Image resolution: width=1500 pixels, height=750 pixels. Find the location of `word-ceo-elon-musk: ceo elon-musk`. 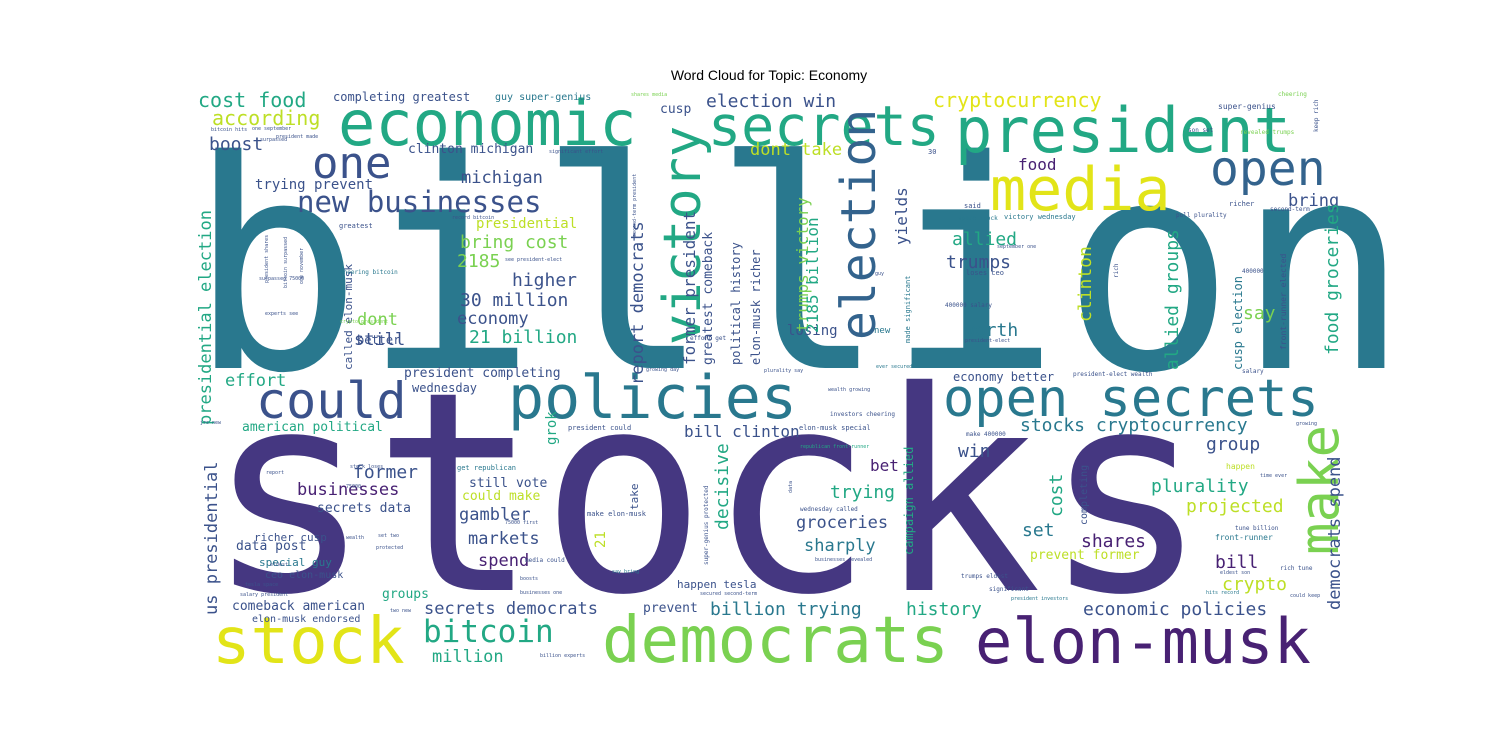

word-ceo-elon-musk: ceo elon-musk is located at coordinates (304, 575).